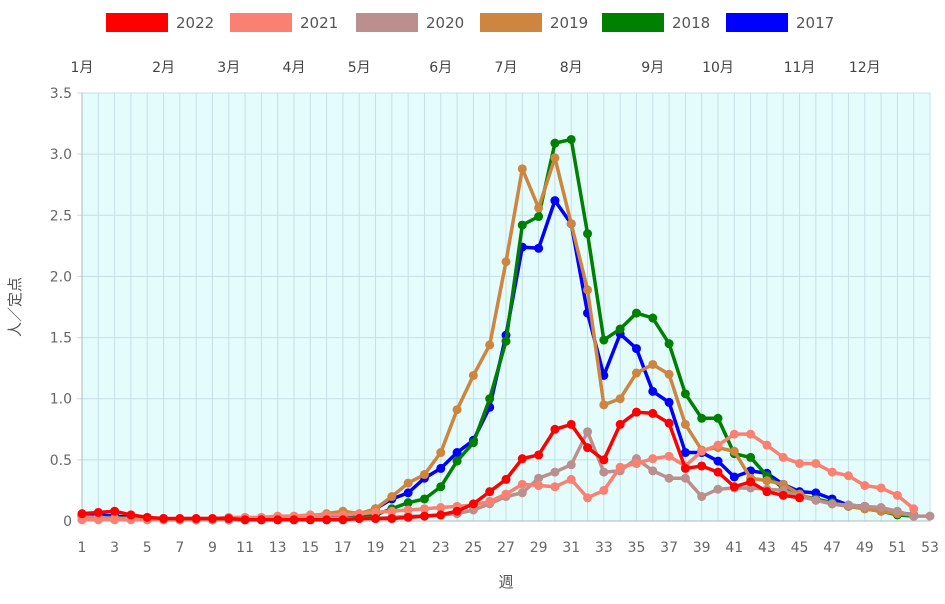  What do you see at coordinates (441, 548) in the screenshot?
I see `x-tick-label: 23` at bounding box center [441, 548].